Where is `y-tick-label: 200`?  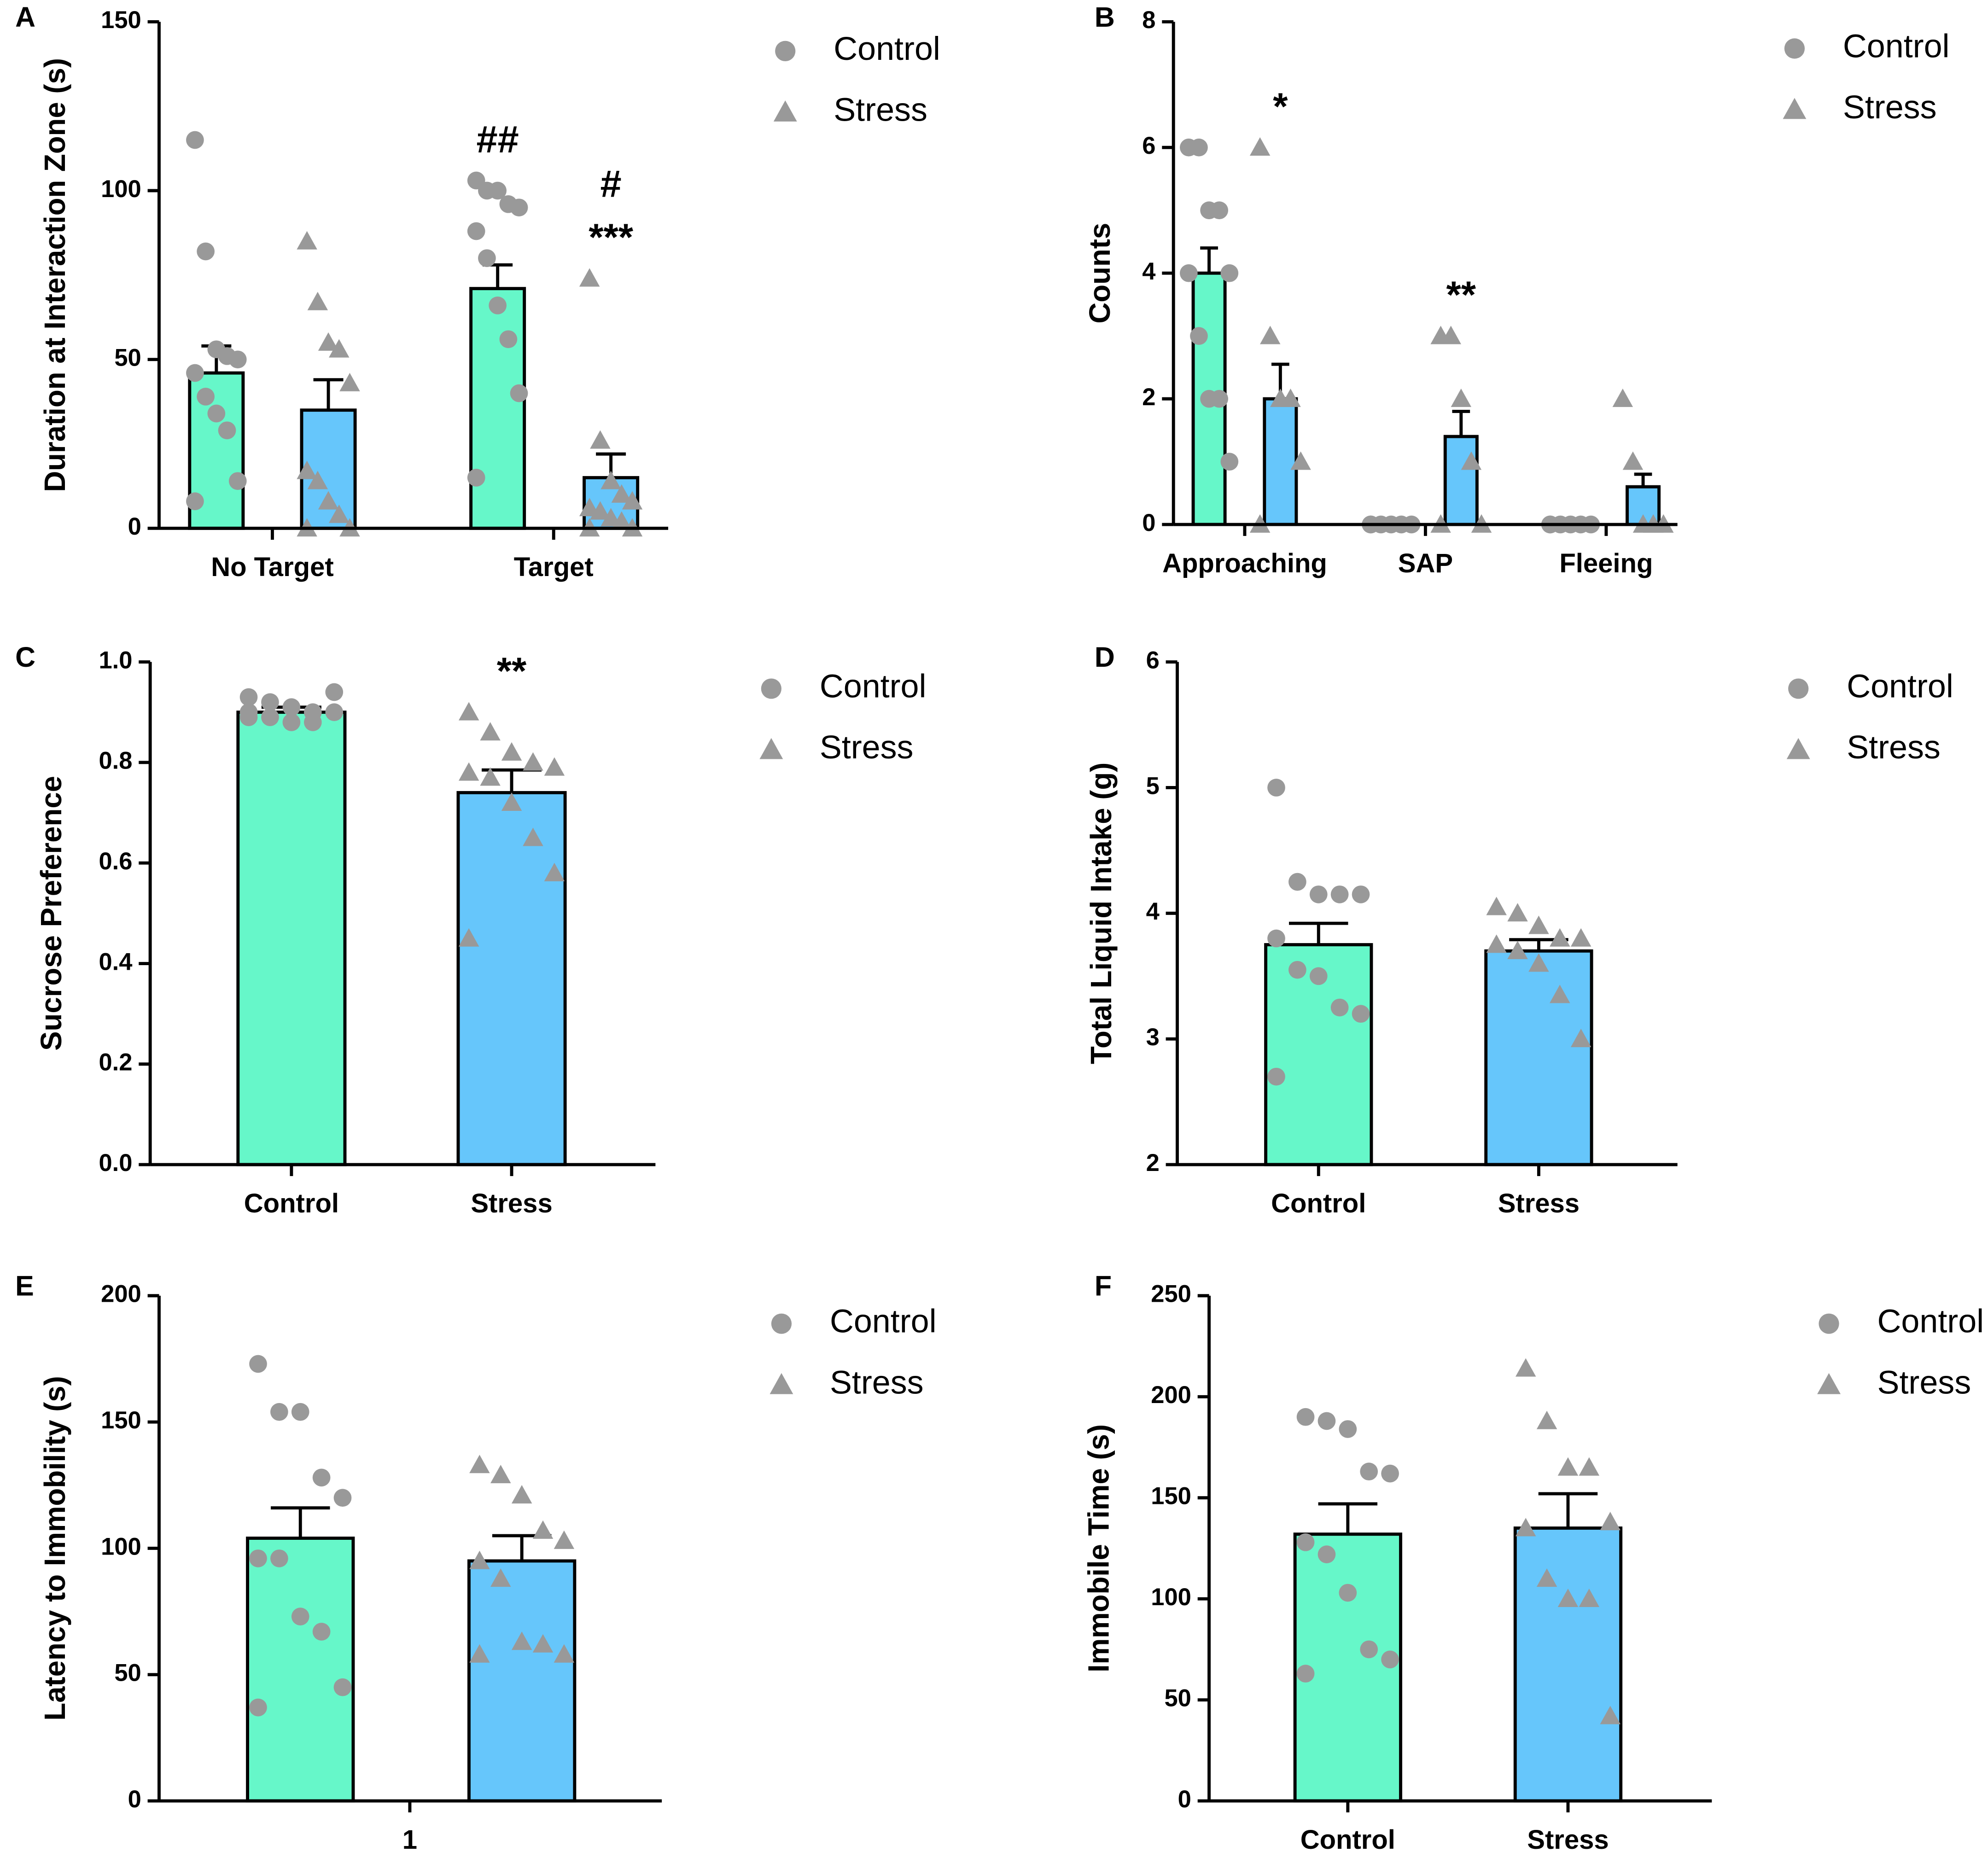 y-tick-label: 200 is located at coordinates (121, 1294).